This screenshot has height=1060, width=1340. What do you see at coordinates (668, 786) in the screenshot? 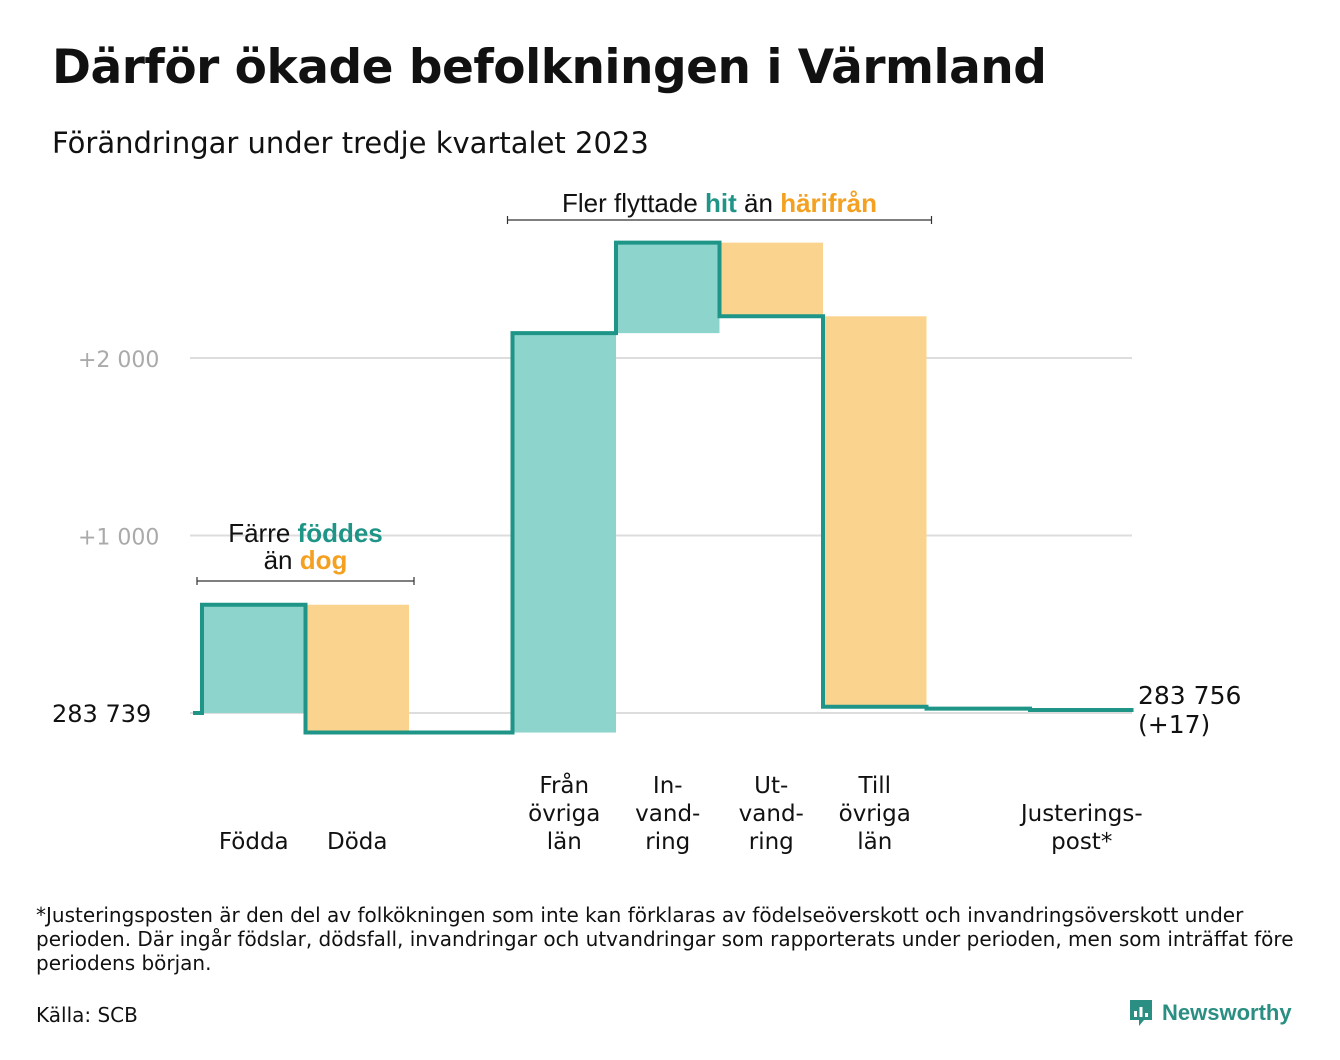
I see `category-label: In-` at bounding box center [668, 786].